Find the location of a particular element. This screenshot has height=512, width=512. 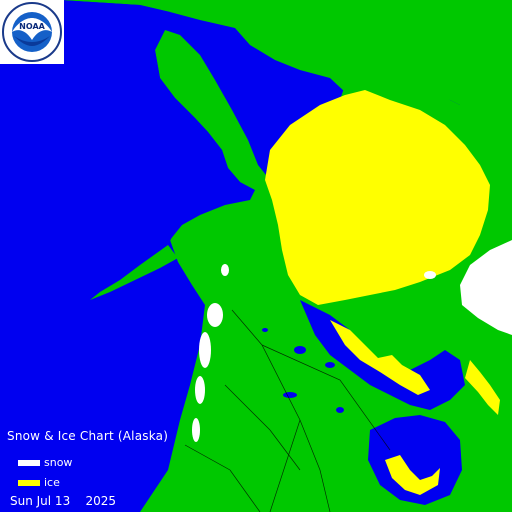

noaa-logo-text: NOAA is located at coordinates (32, 26).